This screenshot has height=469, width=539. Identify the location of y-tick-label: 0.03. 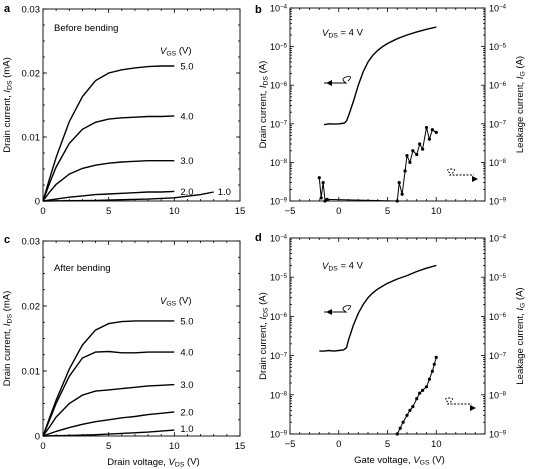
(31, 10).